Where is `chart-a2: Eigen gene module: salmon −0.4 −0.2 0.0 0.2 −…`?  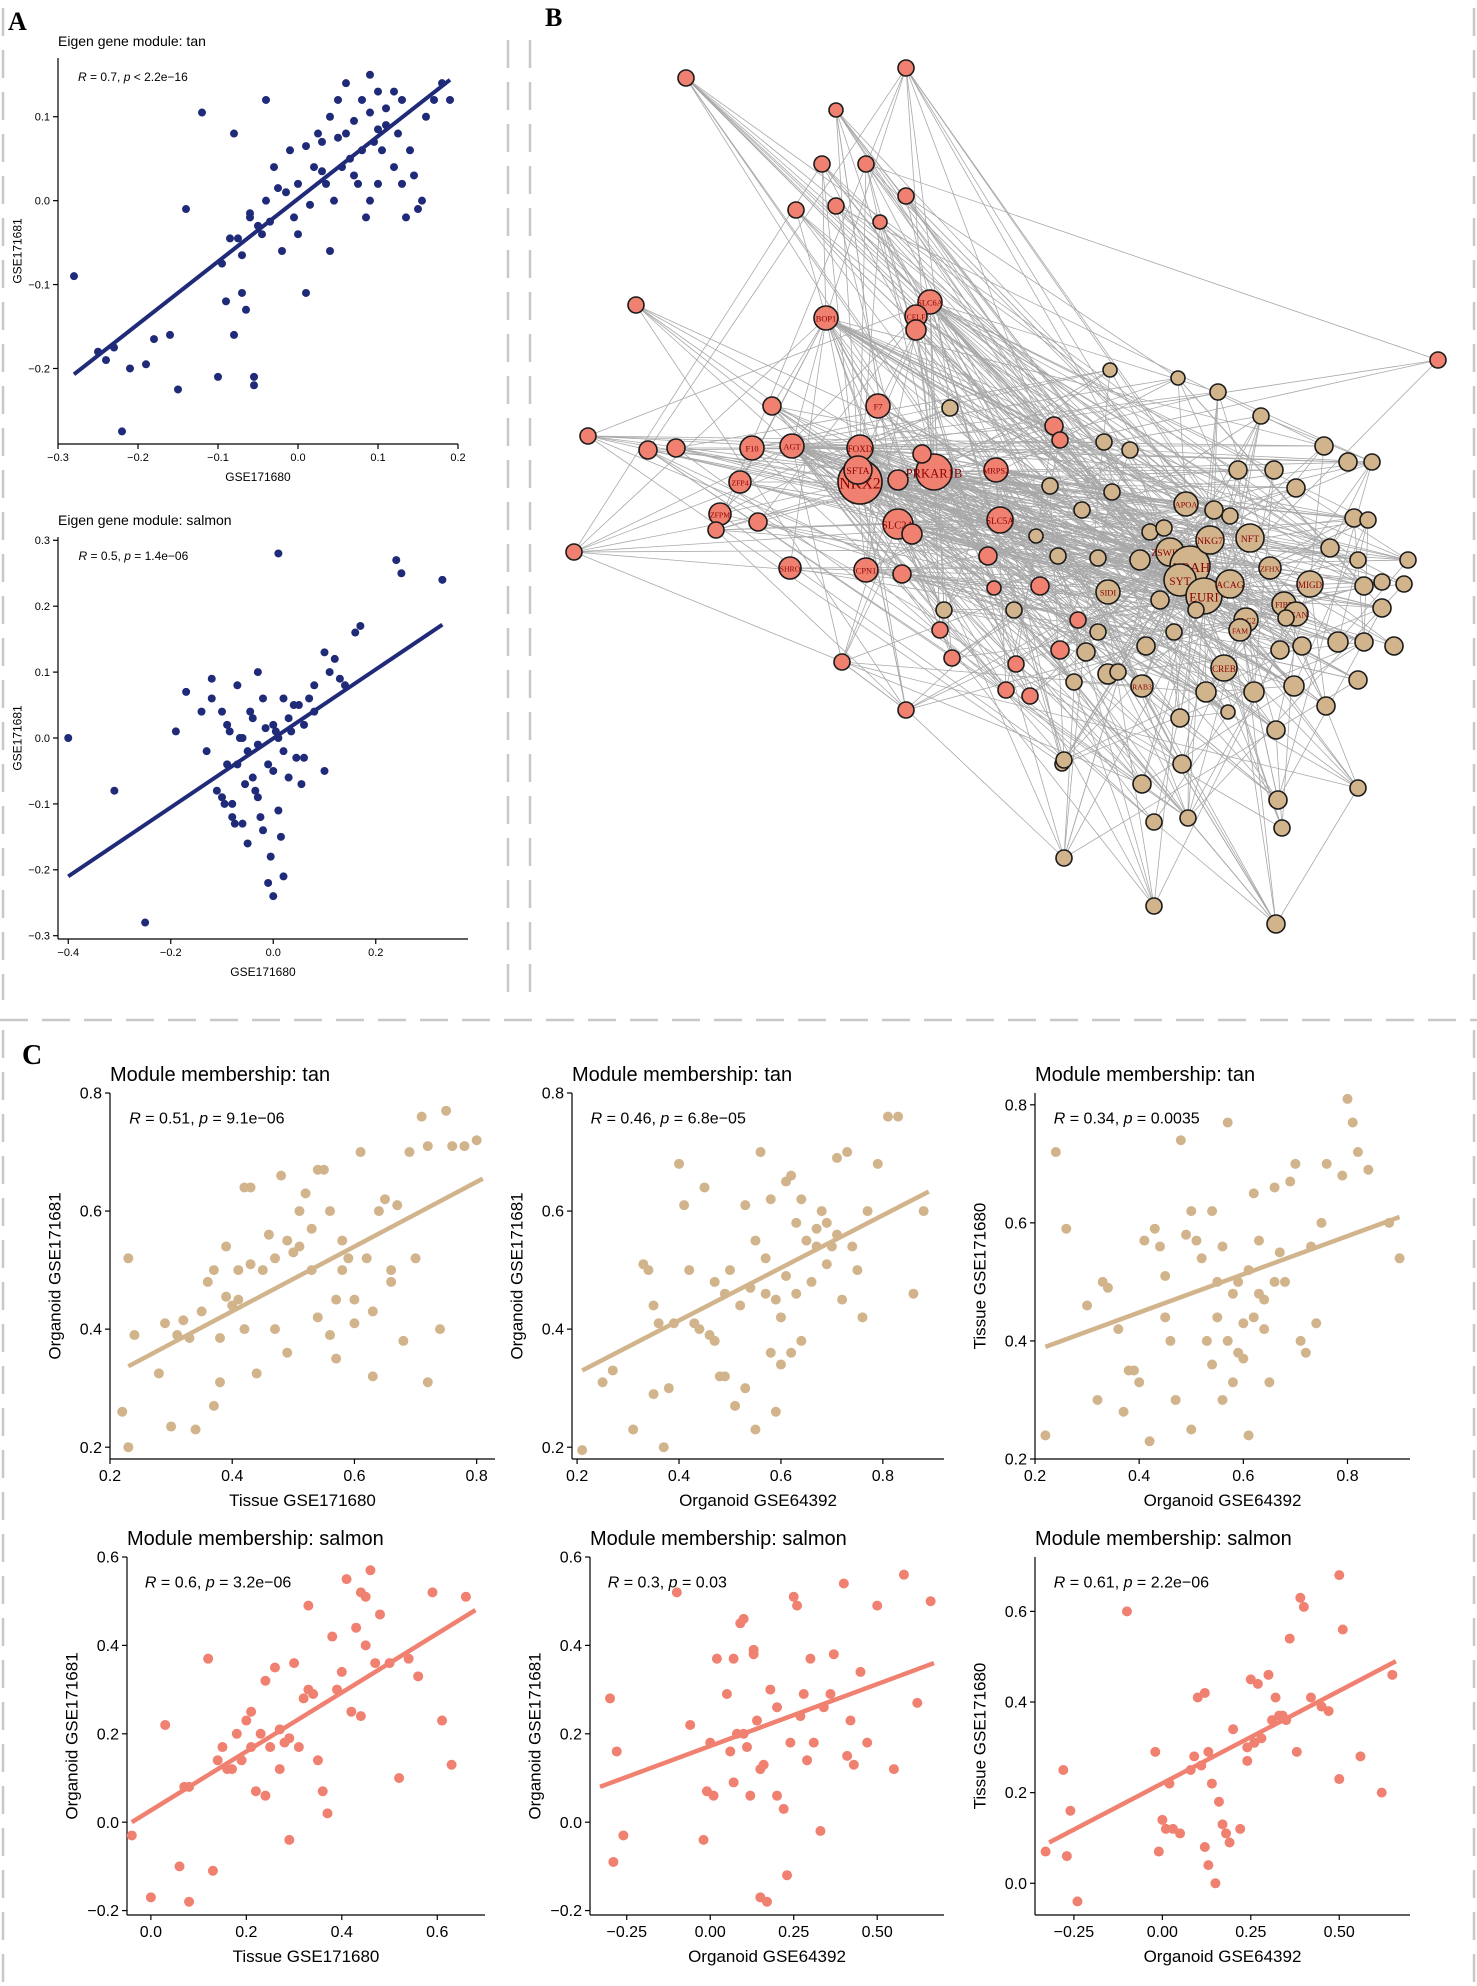 chart-a2: Eigen gene module: salmon −0.4 −0.2 0.0 0.2 −… is located at coordinates (239, 745).